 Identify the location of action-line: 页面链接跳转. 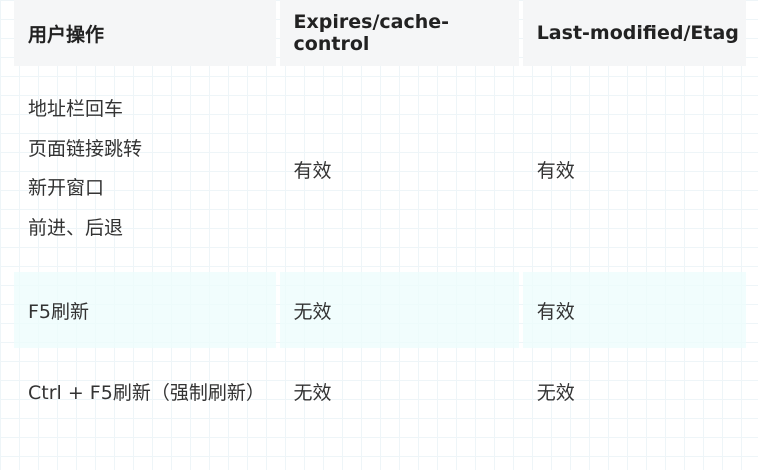
(85, 148).